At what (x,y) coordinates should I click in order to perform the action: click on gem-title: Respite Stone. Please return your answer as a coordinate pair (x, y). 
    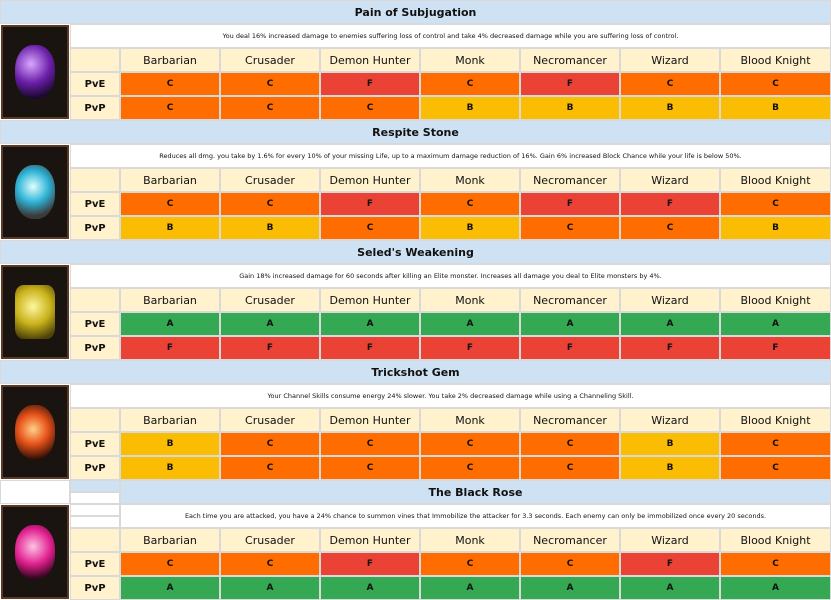
    Looking at the image, I should click on (415, 132).